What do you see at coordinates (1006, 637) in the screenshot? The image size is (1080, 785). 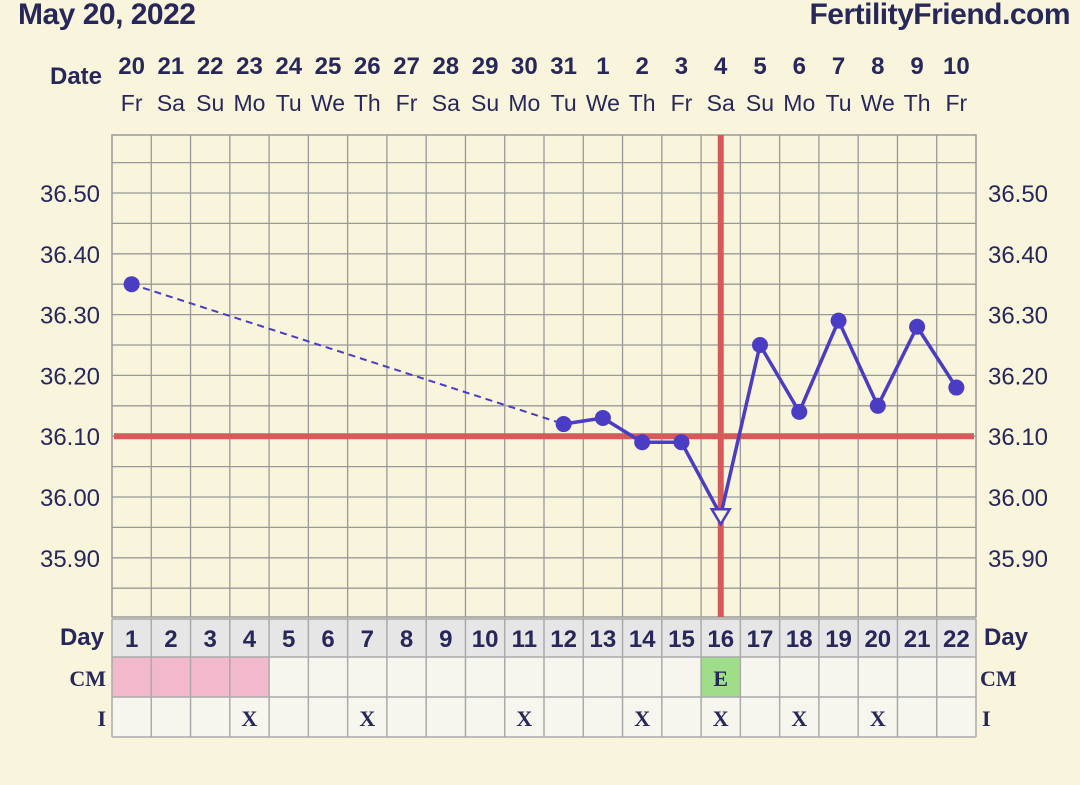 I see `day-row-label-right: Day` at bounding box center [1006, 637].